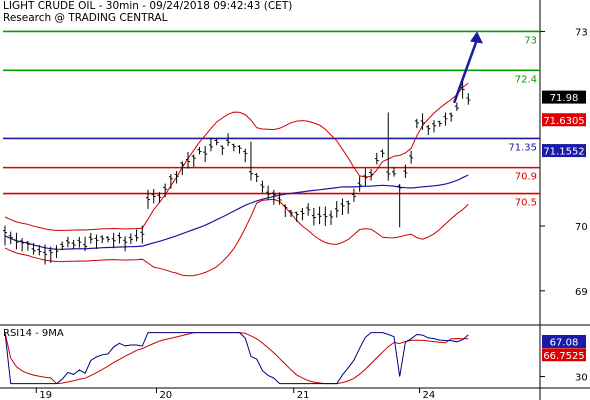  Describe the element at coordinates (581, 227) in the screenshot. I see `y-tick-label: 70` at that location.